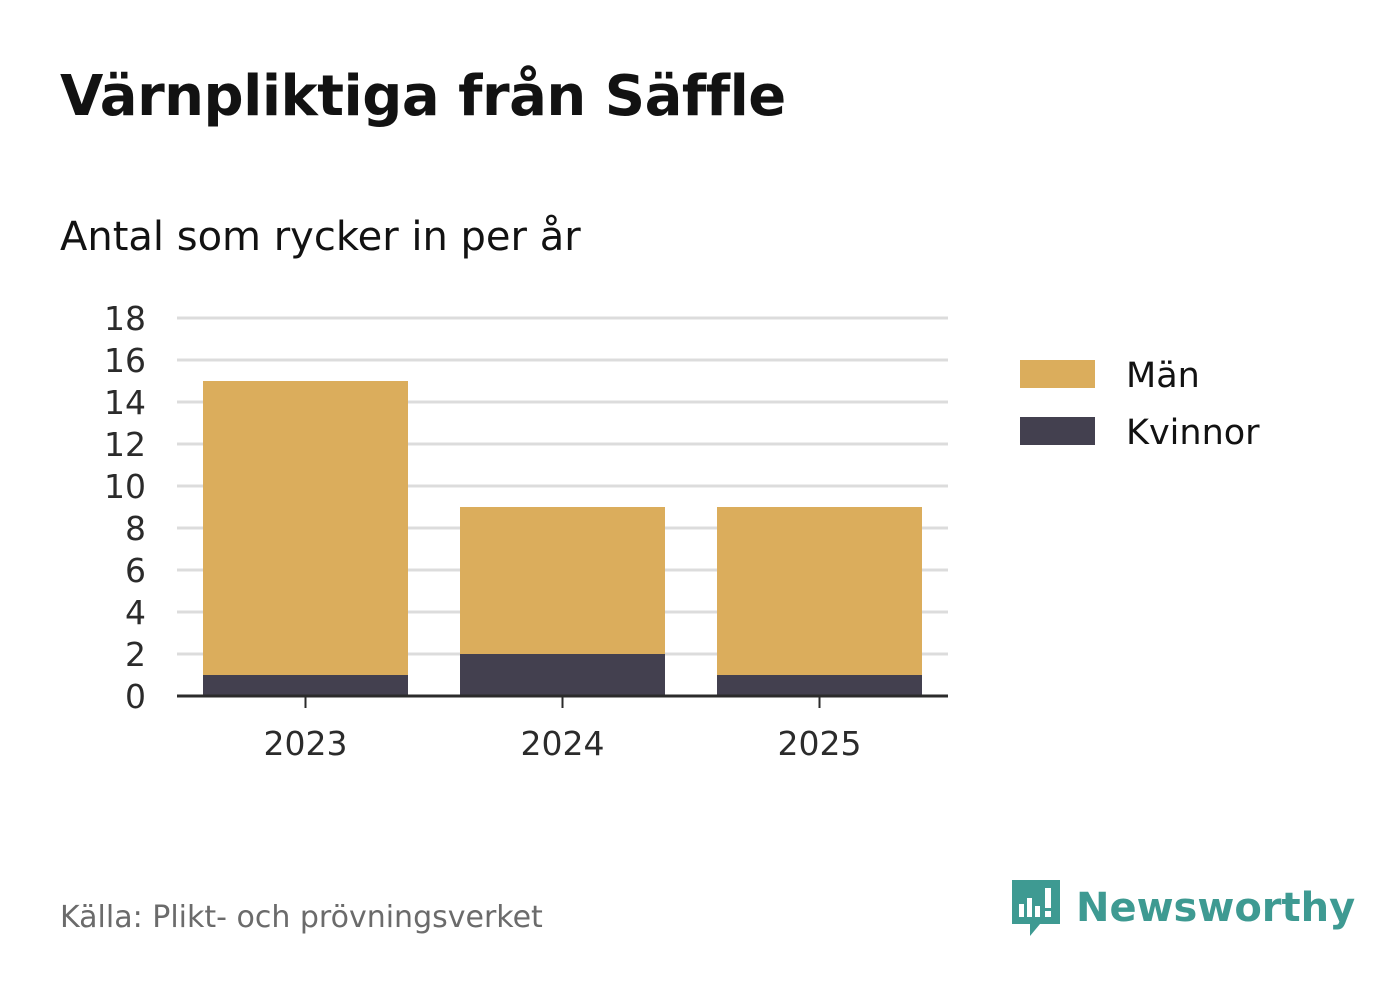  I want to click on chart-subtitle: Antal som rycker in per år, so click(320, 237).